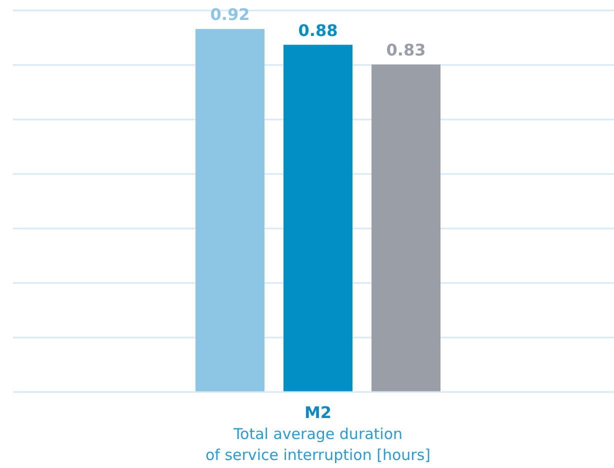 The height and width of the screenshot is (468, 614). What do you see at coordinates (318, 433) in the screenshot?
I see `x-axis-title: M2 Total average duration of service interruption [hours]` at bounding box center [318, 433].